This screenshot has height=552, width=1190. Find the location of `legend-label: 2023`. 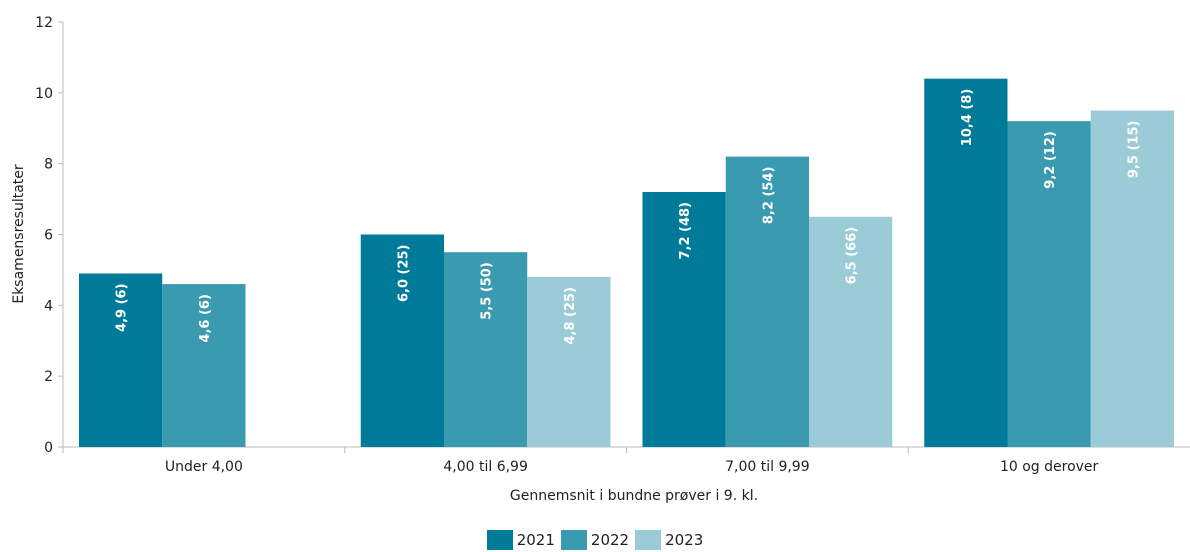

legend-label: 2023 is located at coordinates (684, 540).